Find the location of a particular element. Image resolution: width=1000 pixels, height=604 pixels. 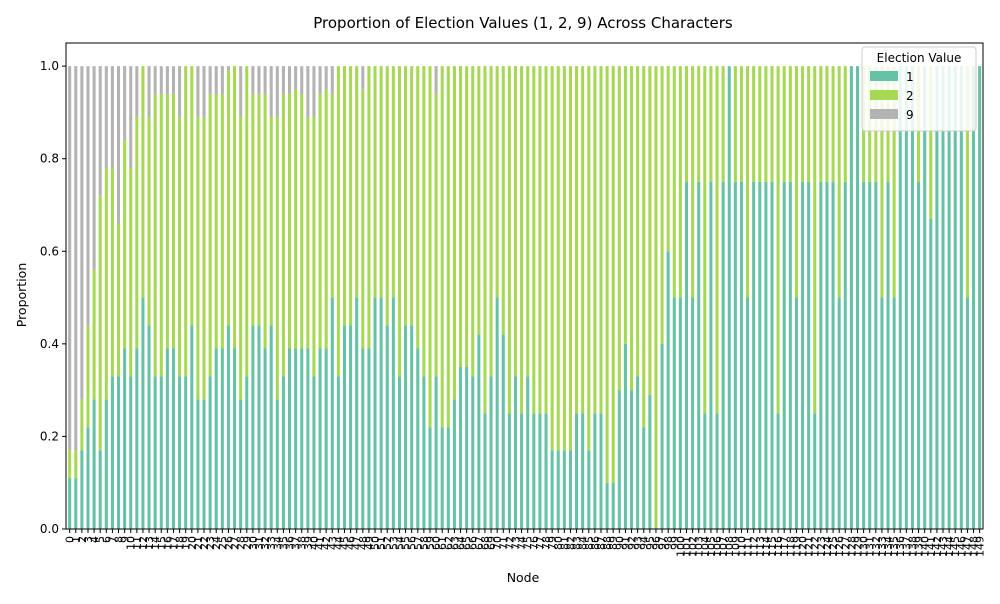

x-tick-label: 140 is located at coordinates (925, 546).